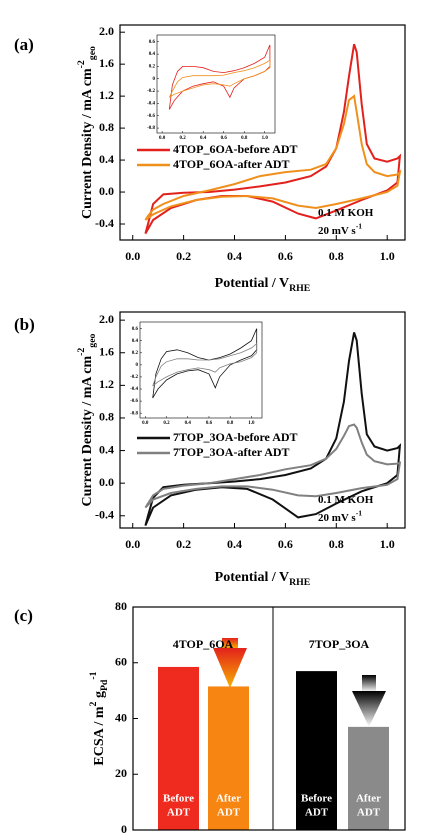  I want to click on arrow-orange, so click(230, 663).